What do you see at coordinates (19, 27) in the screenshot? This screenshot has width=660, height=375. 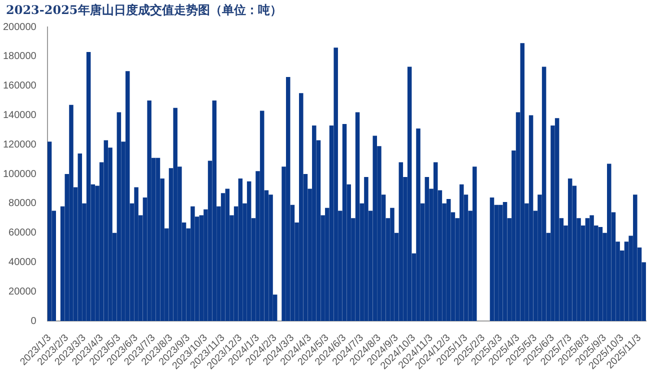 I see `y-tick-label: 200000` at bounding box center [19, 27].